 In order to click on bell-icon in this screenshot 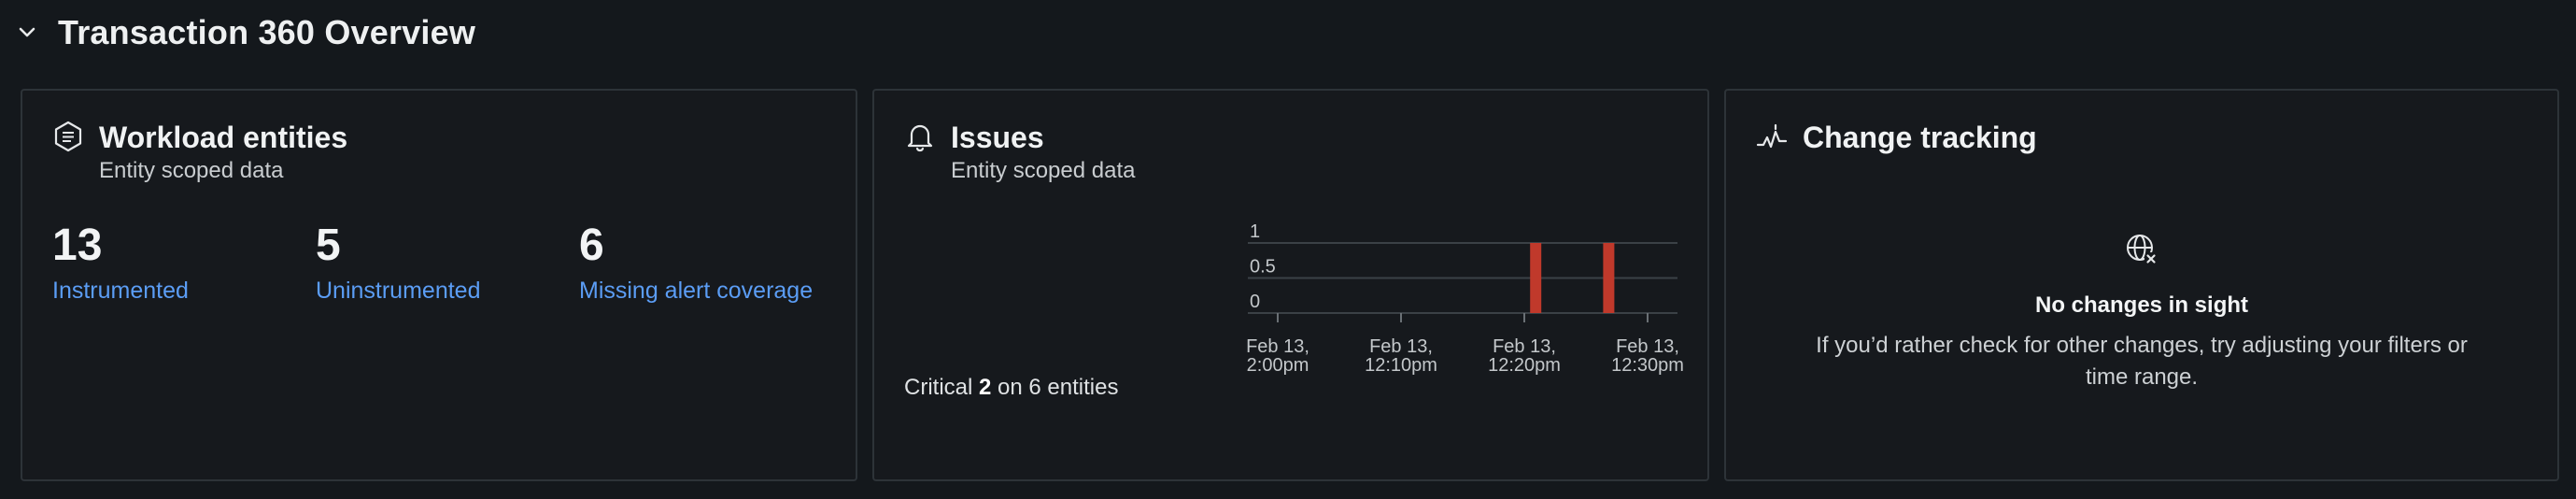, I will do `click(920, 136)`.